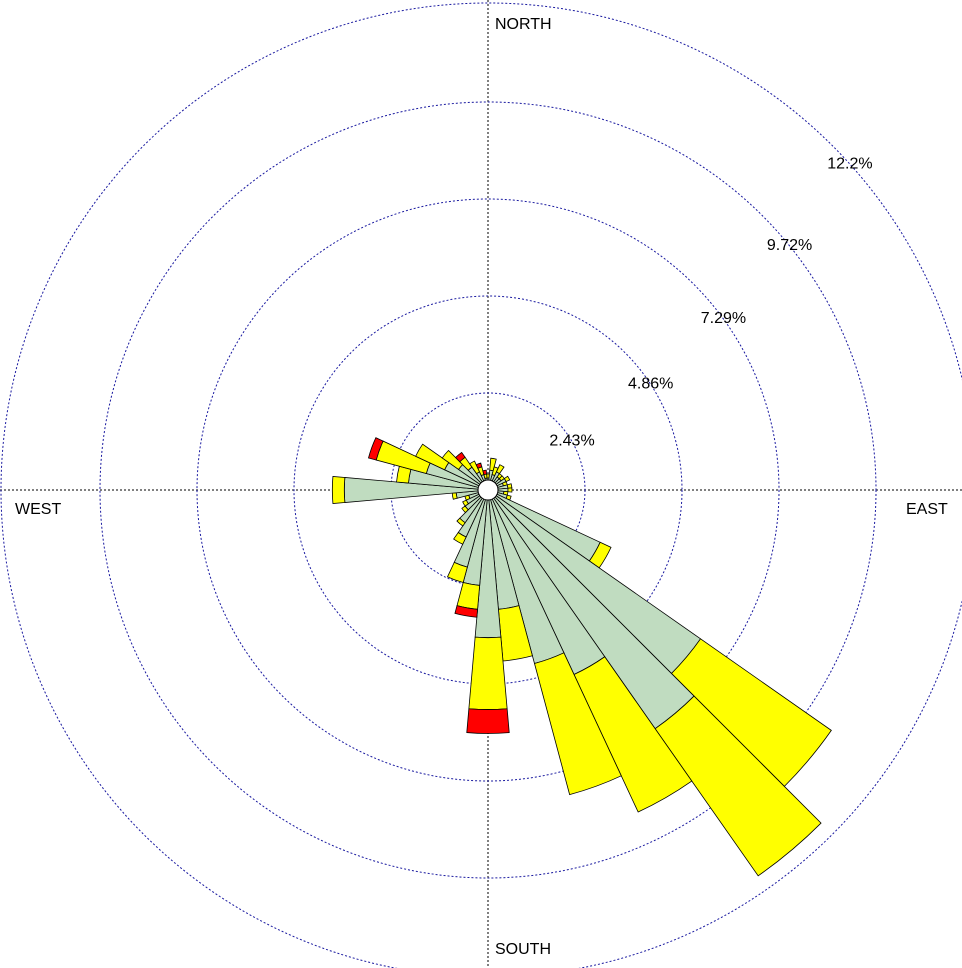  I want to click on direction-label: SOUTH, so click(523, 949).